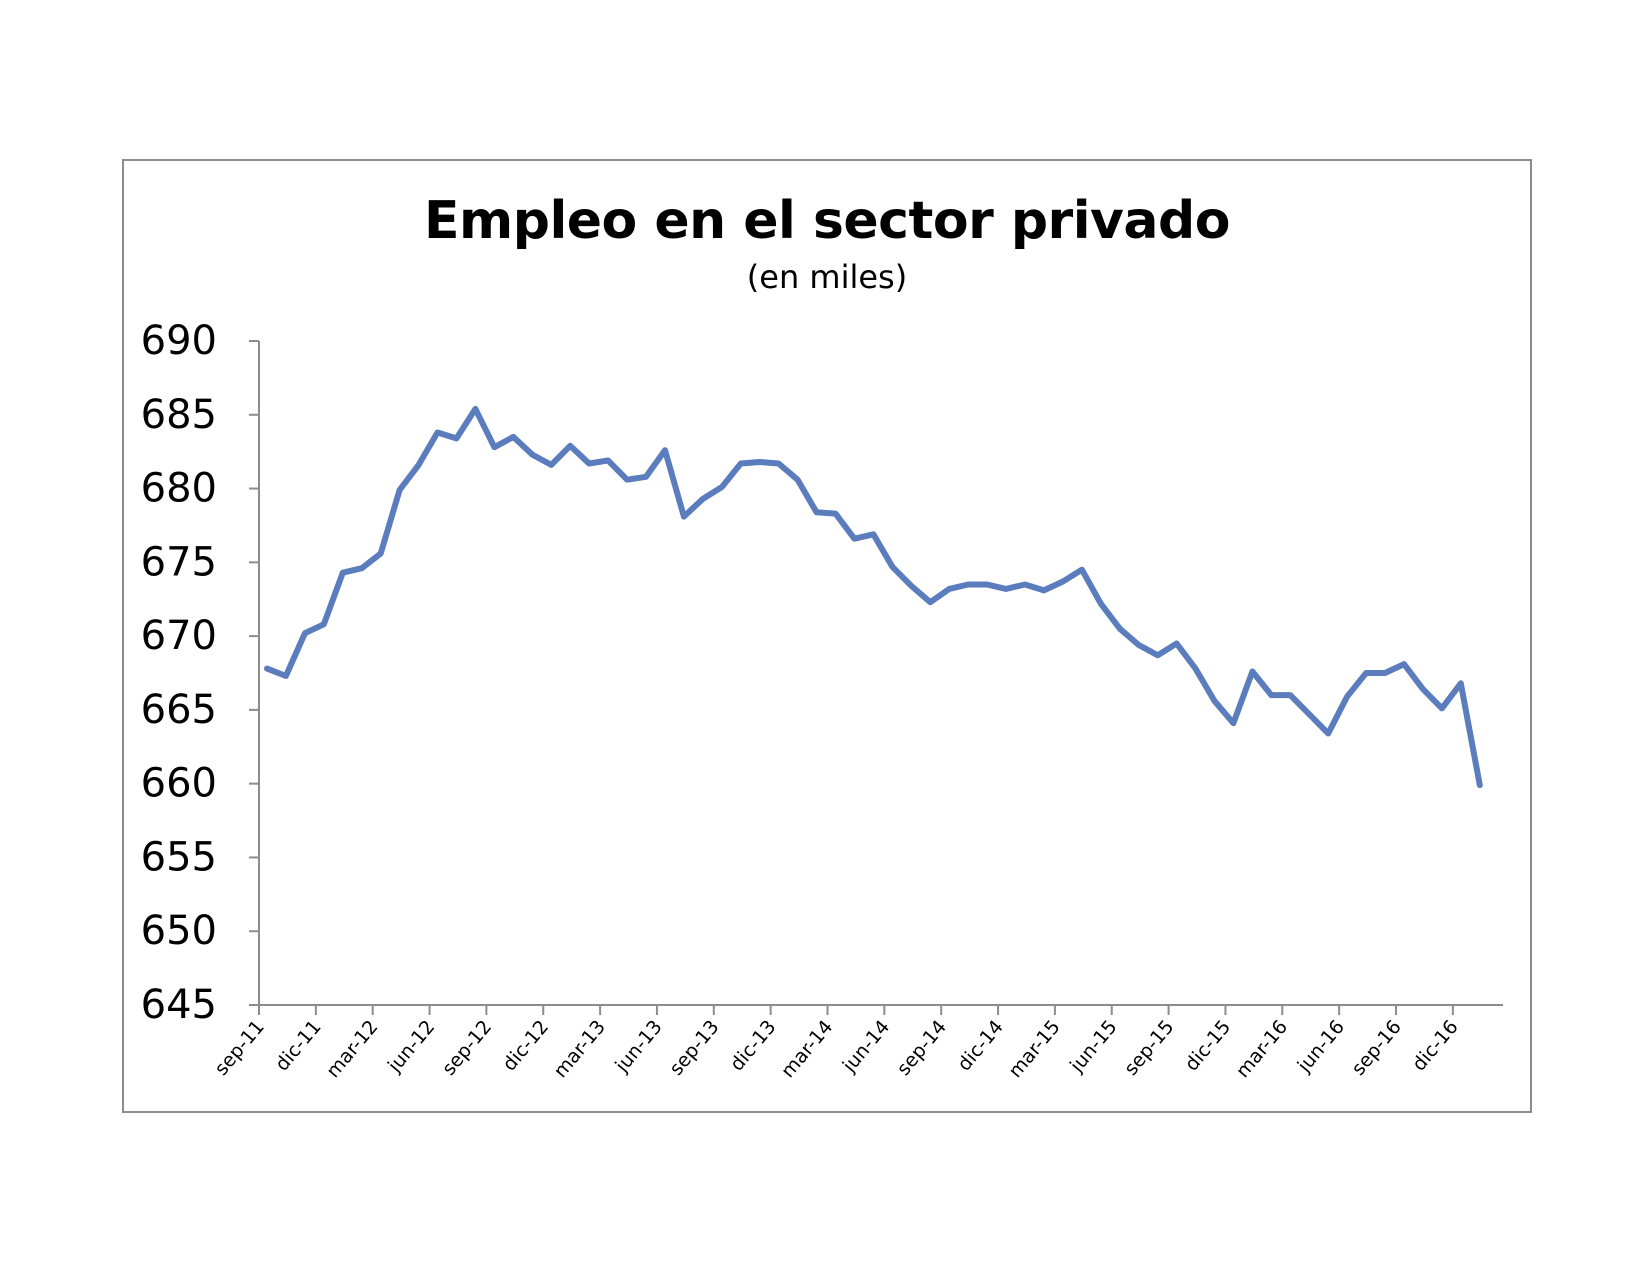 The width and height of the screenshot is (1650, 1275). What do you see at coordinates (807, 1049) in the screenshot?
I see `x-tick-label-mar-14: mar-14` at bounding box center [807, 1049].